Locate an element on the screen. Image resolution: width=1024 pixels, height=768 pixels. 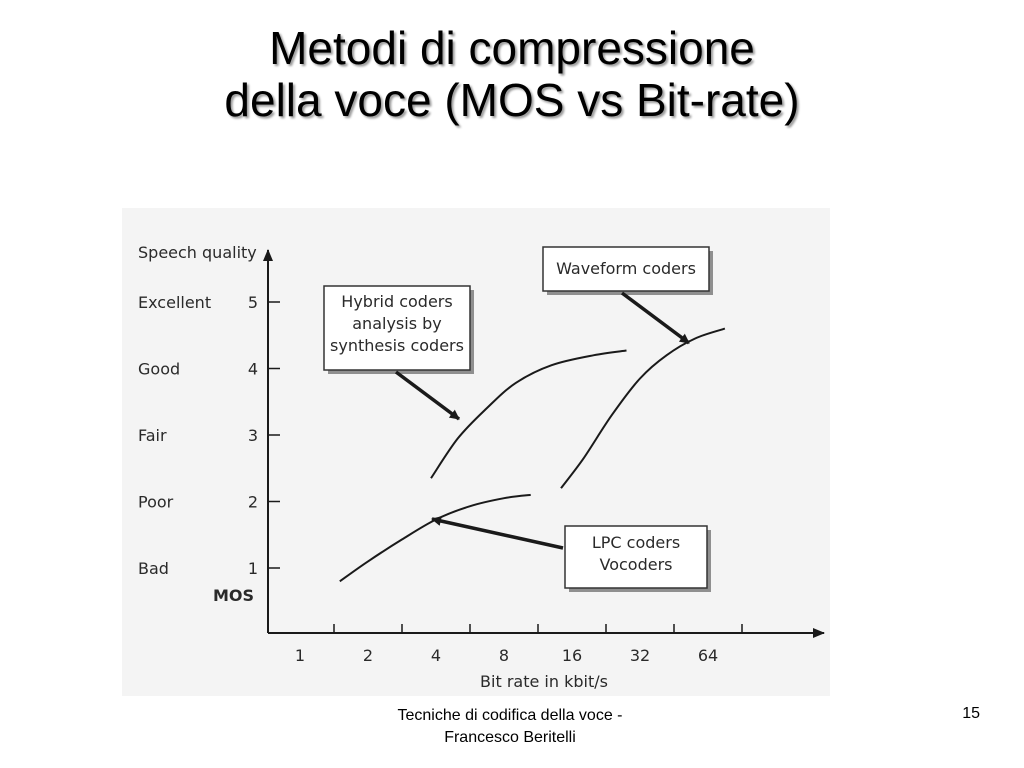
x-tick-label: 16 is located at coordinates (572, 655).